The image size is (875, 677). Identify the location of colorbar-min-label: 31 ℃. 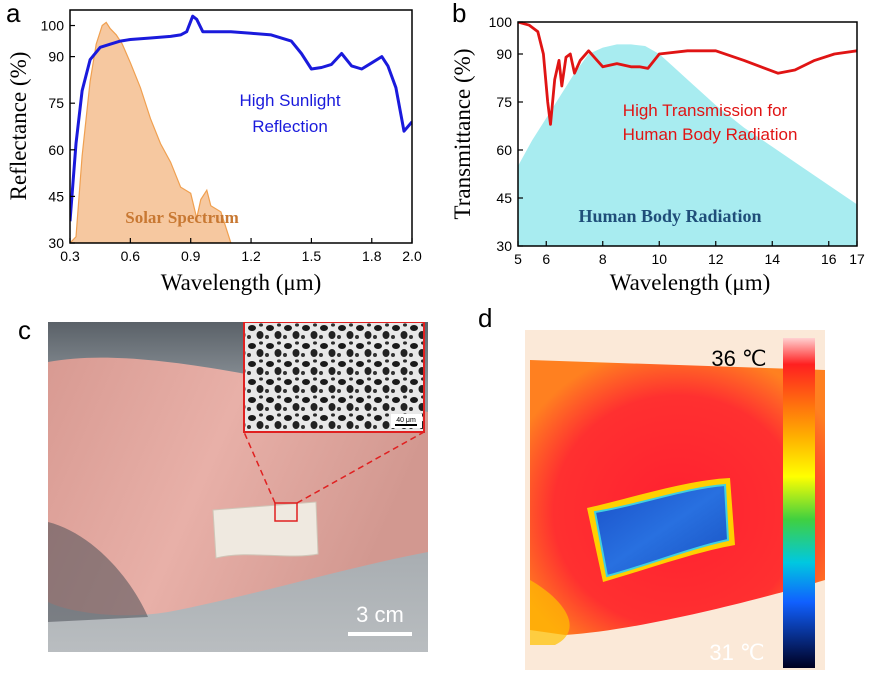
(736, 652).